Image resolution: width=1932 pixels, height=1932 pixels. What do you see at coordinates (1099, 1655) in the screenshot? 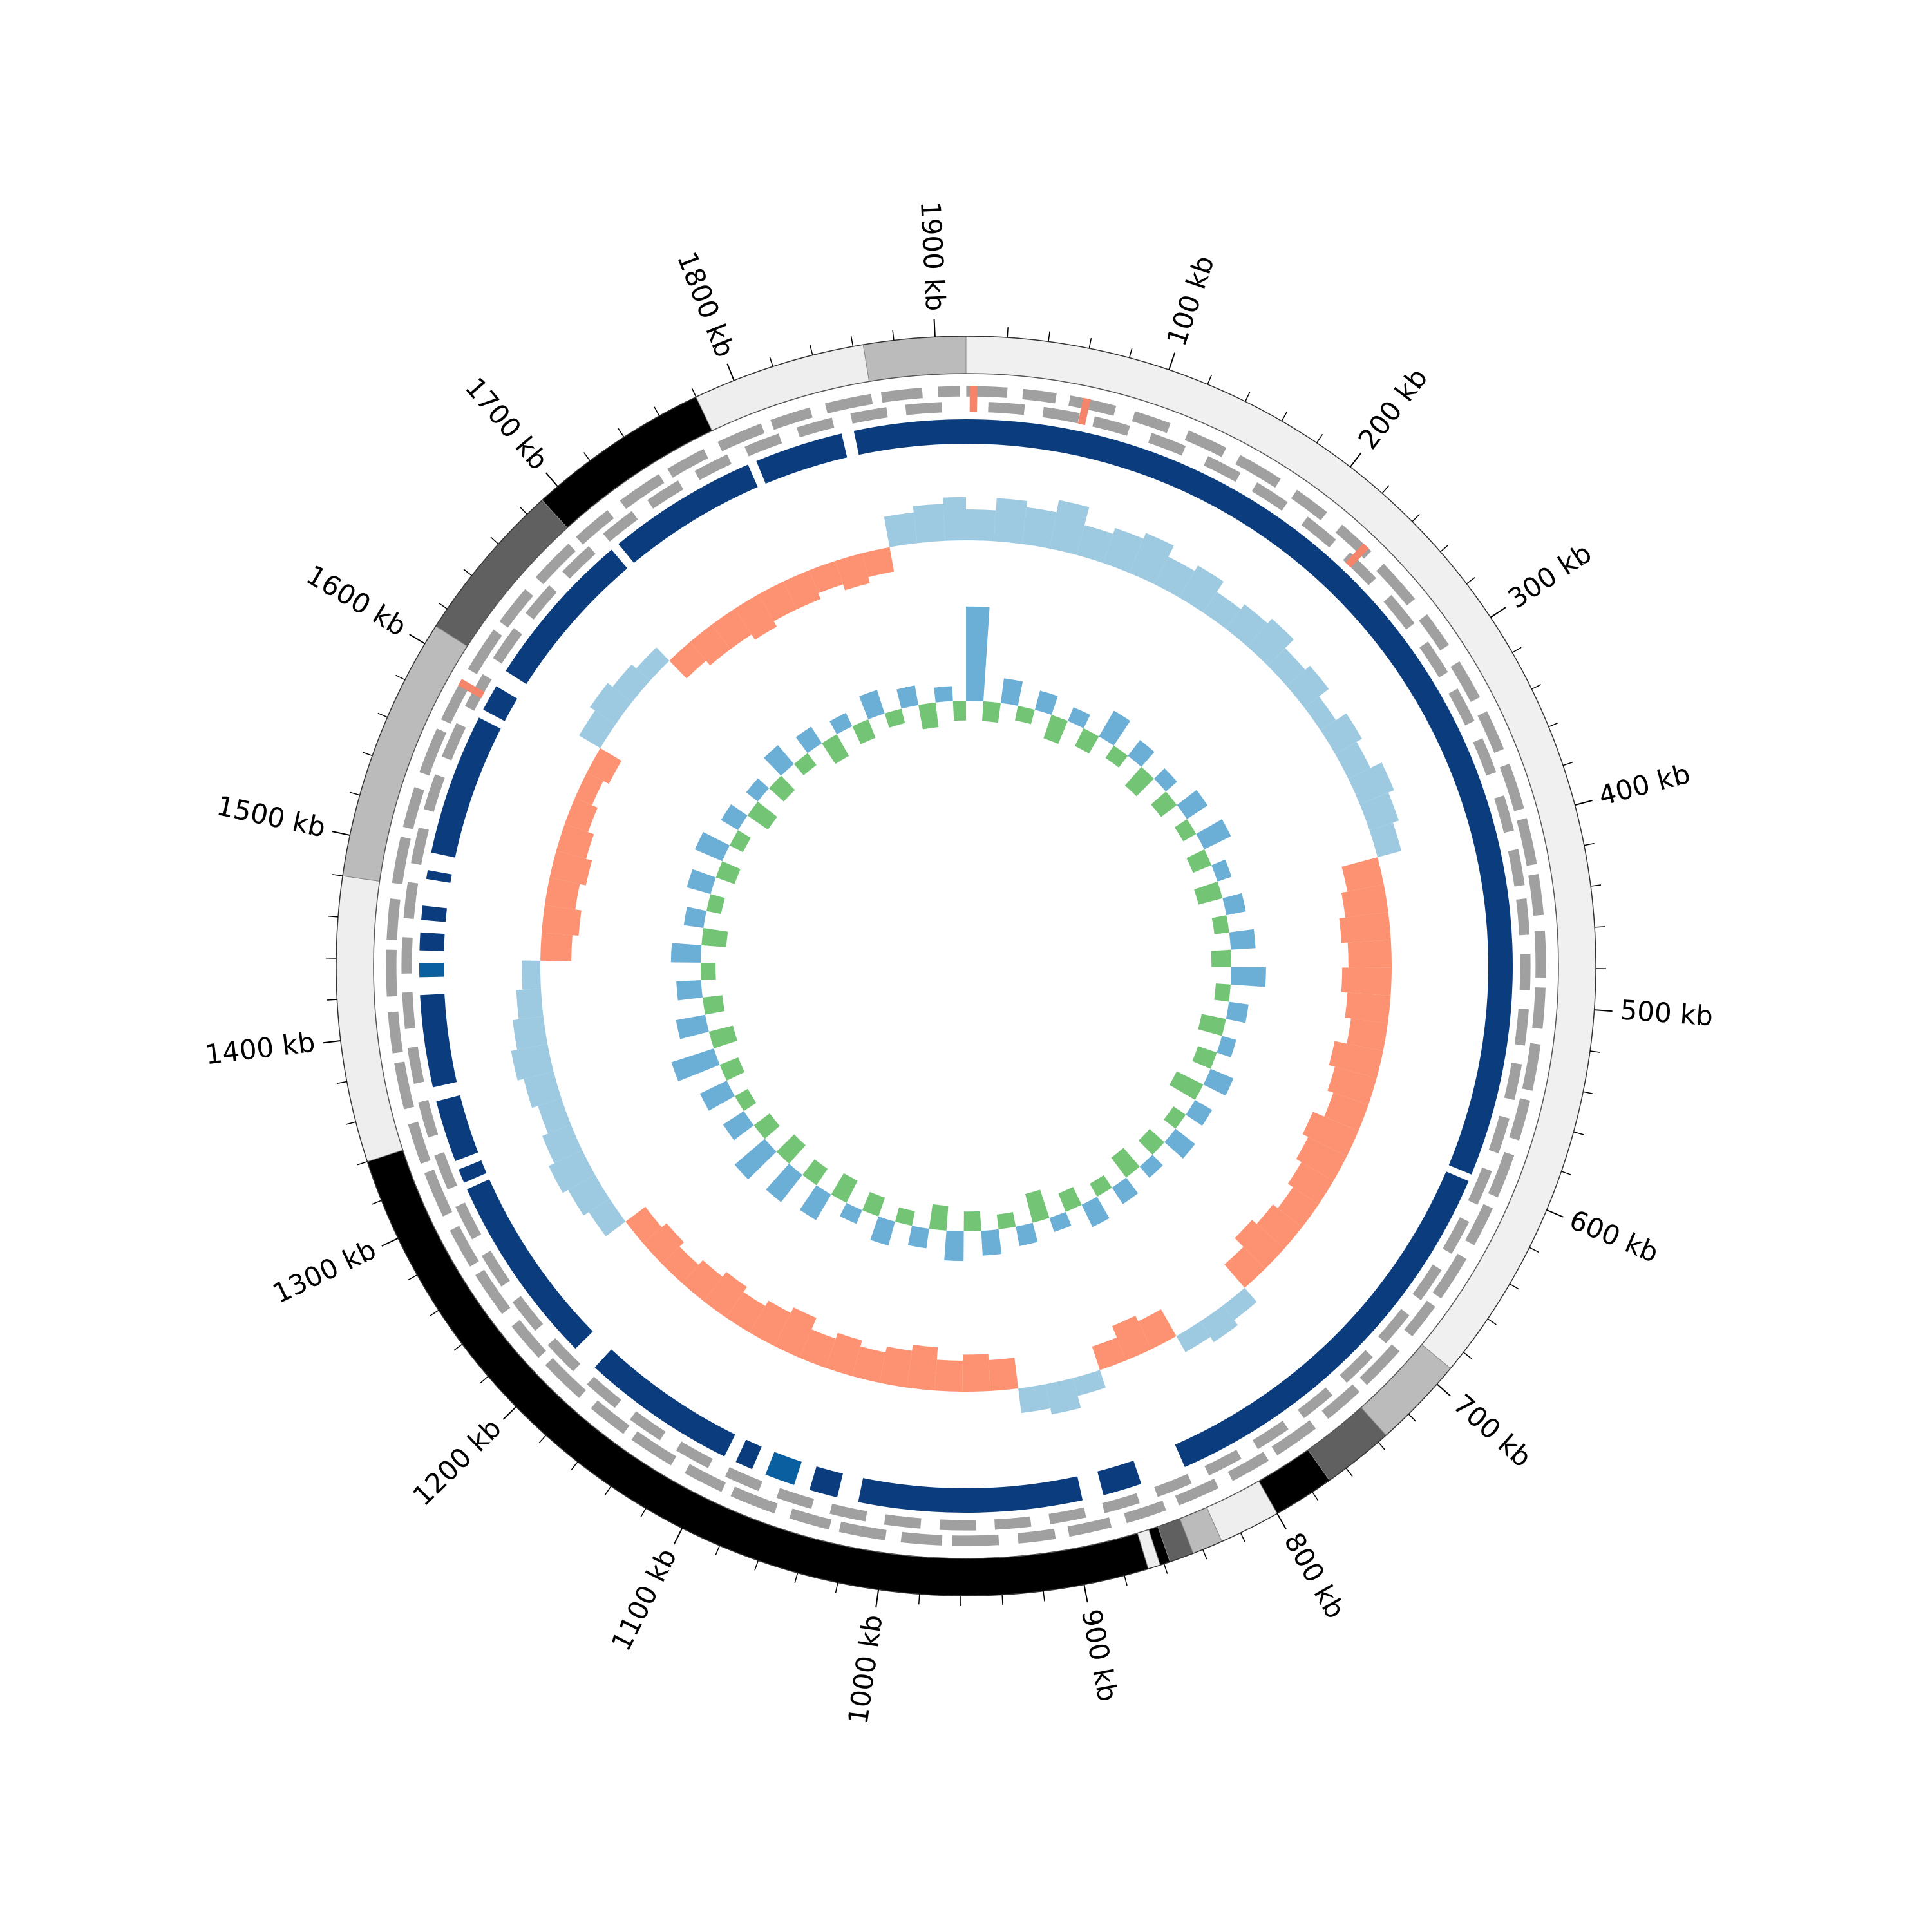
I see `tick-label: 900 kb` at bounding box center [1099, 1655].